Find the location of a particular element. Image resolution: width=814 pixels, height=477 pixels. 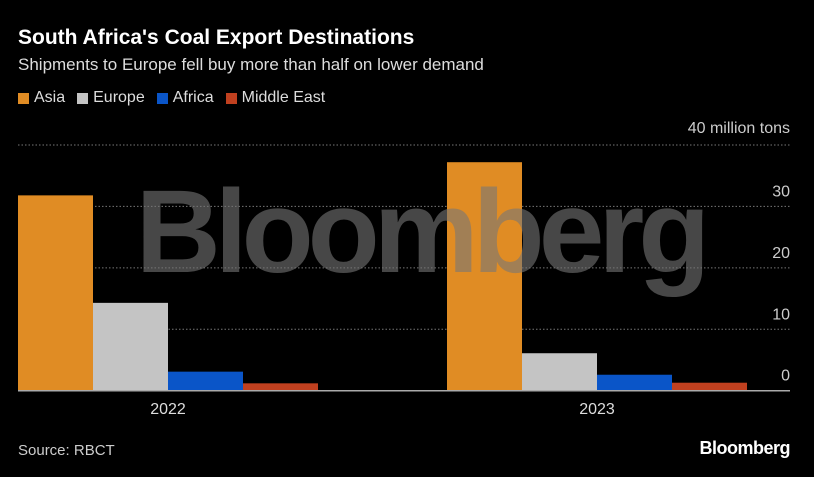

y-tick-label: 10 is located at coordinates (781, 314).